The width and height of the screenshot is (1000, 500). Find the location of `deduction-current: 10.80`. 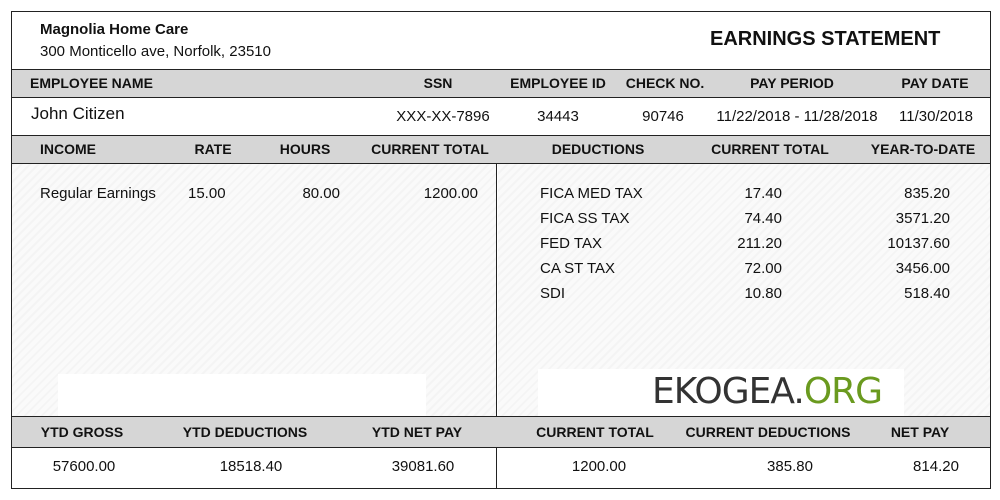

deduction-current: 10.80 is located at coordinates (763, 293).